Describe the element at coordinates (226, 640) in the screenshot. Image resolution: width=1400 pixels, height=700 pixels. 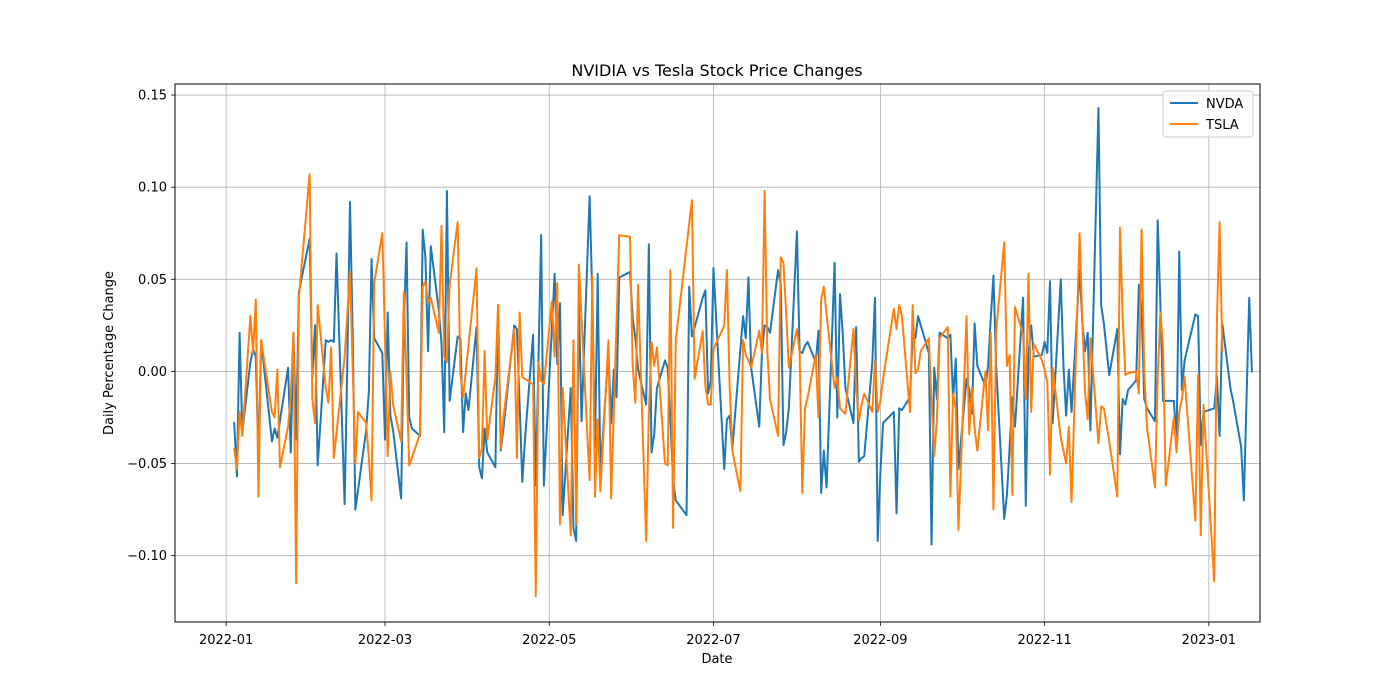
I see `x-tick-label: 2022-01` at that location.